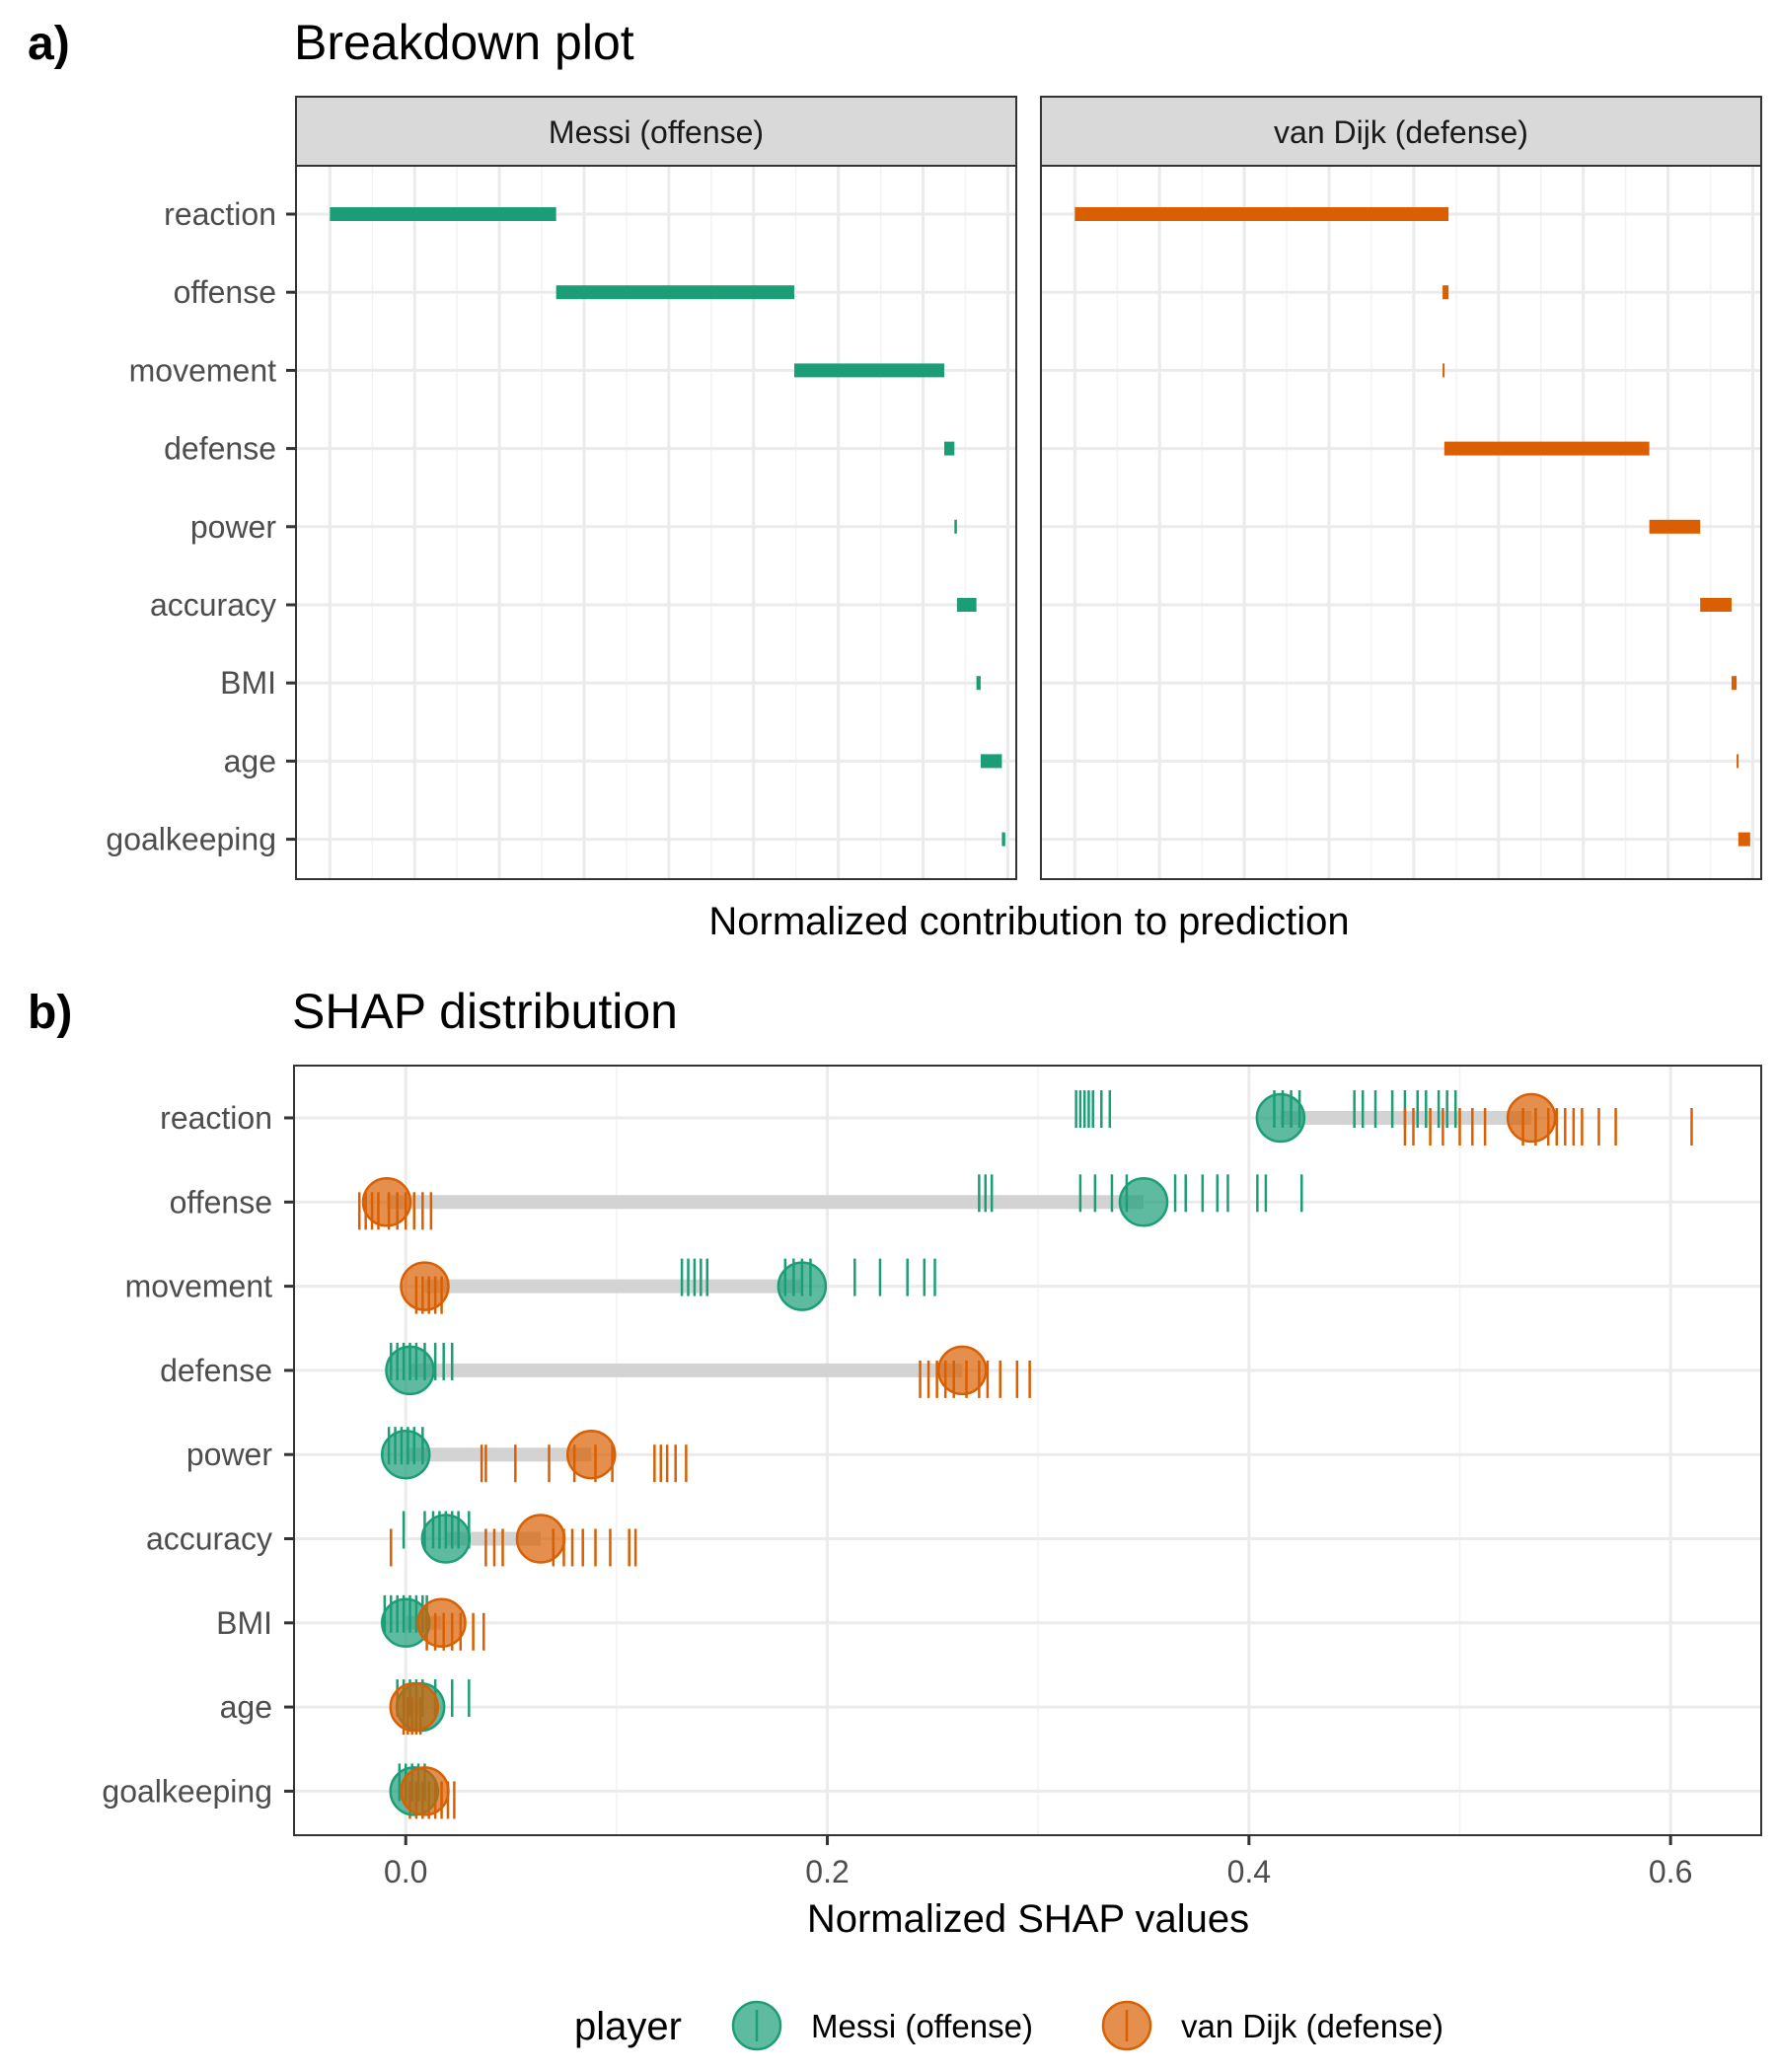 This screenshot has height=2072, width=1776. Describe the element at coordinates (425, 1286) in the screenshot. I see `point-movement-van-dijk-defense` at that location.